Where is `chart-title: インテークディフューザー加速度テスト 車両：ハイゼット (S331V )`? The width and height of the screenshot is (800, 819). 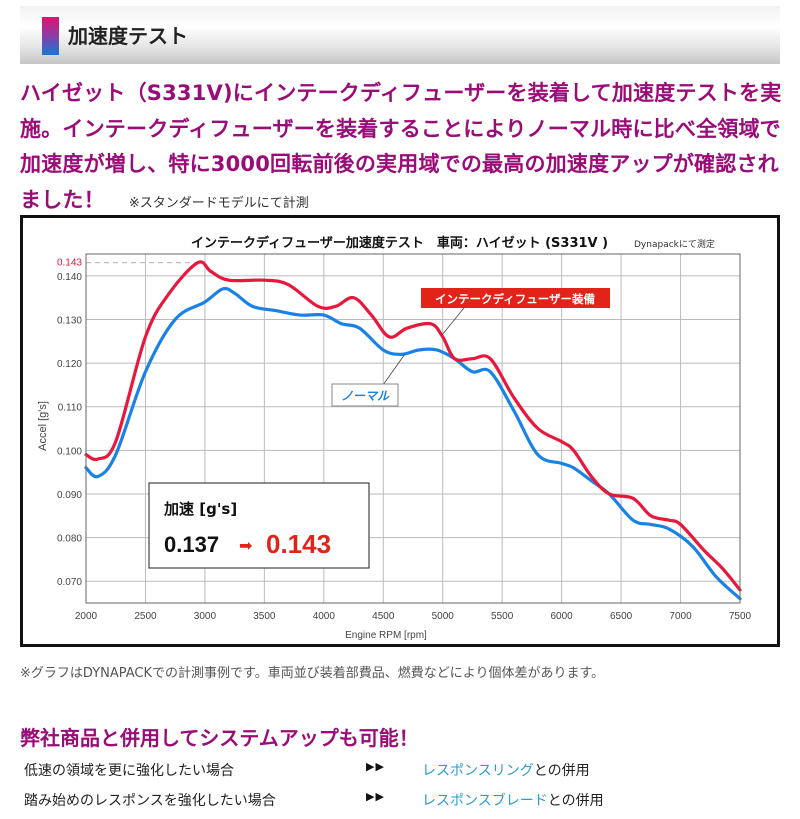 chart-title: インテークディフューザー加速度テスト 車両：ハイゼット (S331V ) is located at coordinates (399, 243).